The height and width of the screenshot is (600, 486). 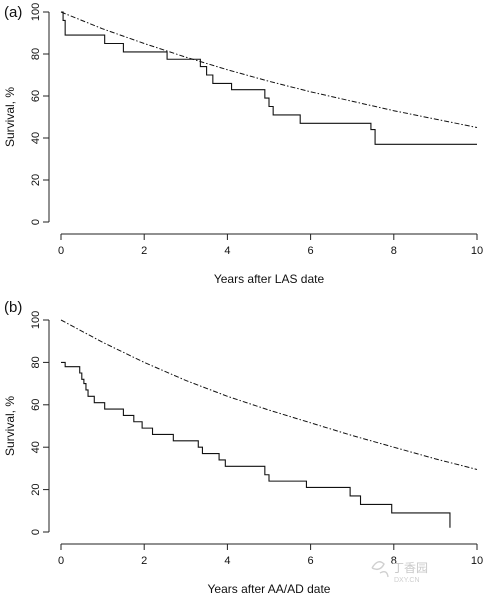 I want to click on panel-b-x-tick-label: 10, so click(x=477, y=561).